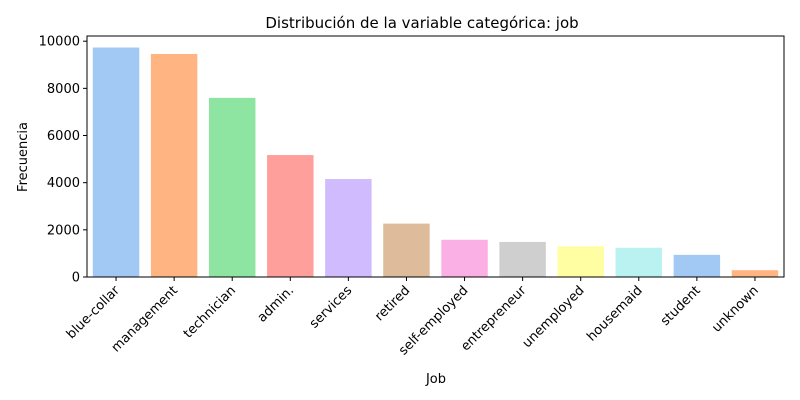 The height and width of the screenshot is (400, 800). I want to click on x-tick-label: unknown, so click(735, 309).